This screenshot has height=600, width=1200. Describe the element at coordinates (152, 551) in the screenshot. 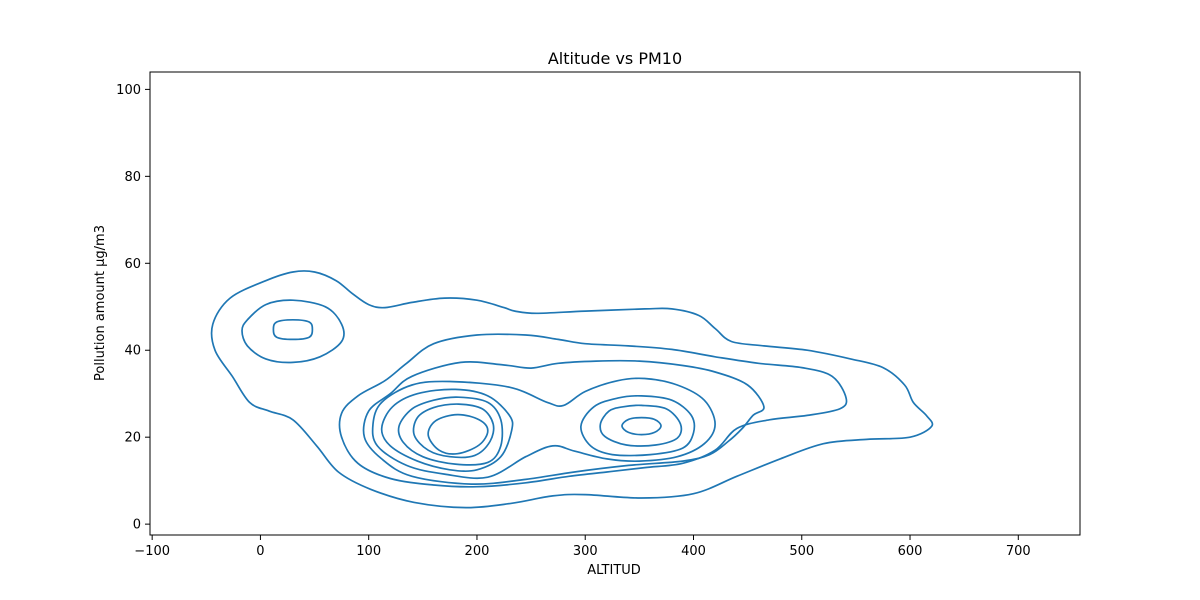

I see `x-tick-label: −100` at that location.